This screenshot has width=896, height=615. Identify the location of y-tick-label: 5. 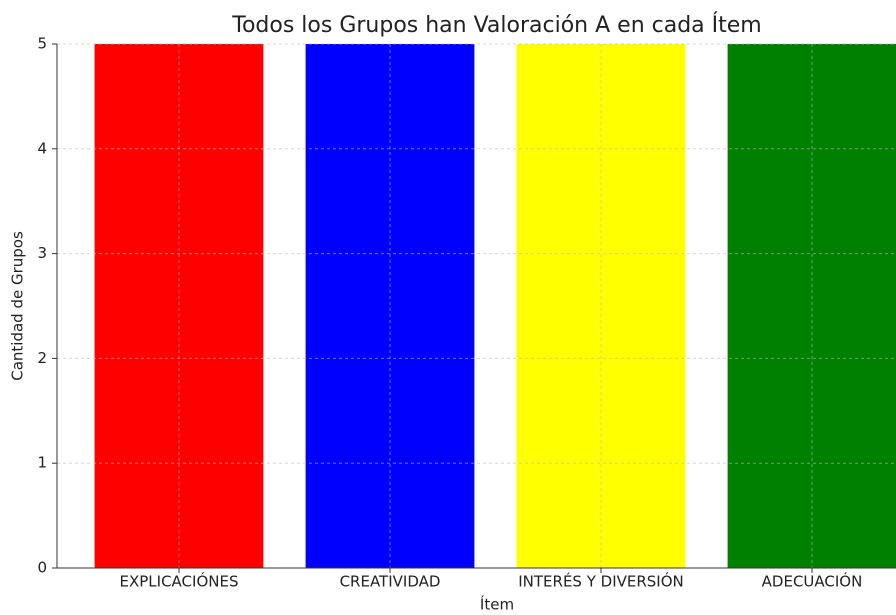
(42, 44).